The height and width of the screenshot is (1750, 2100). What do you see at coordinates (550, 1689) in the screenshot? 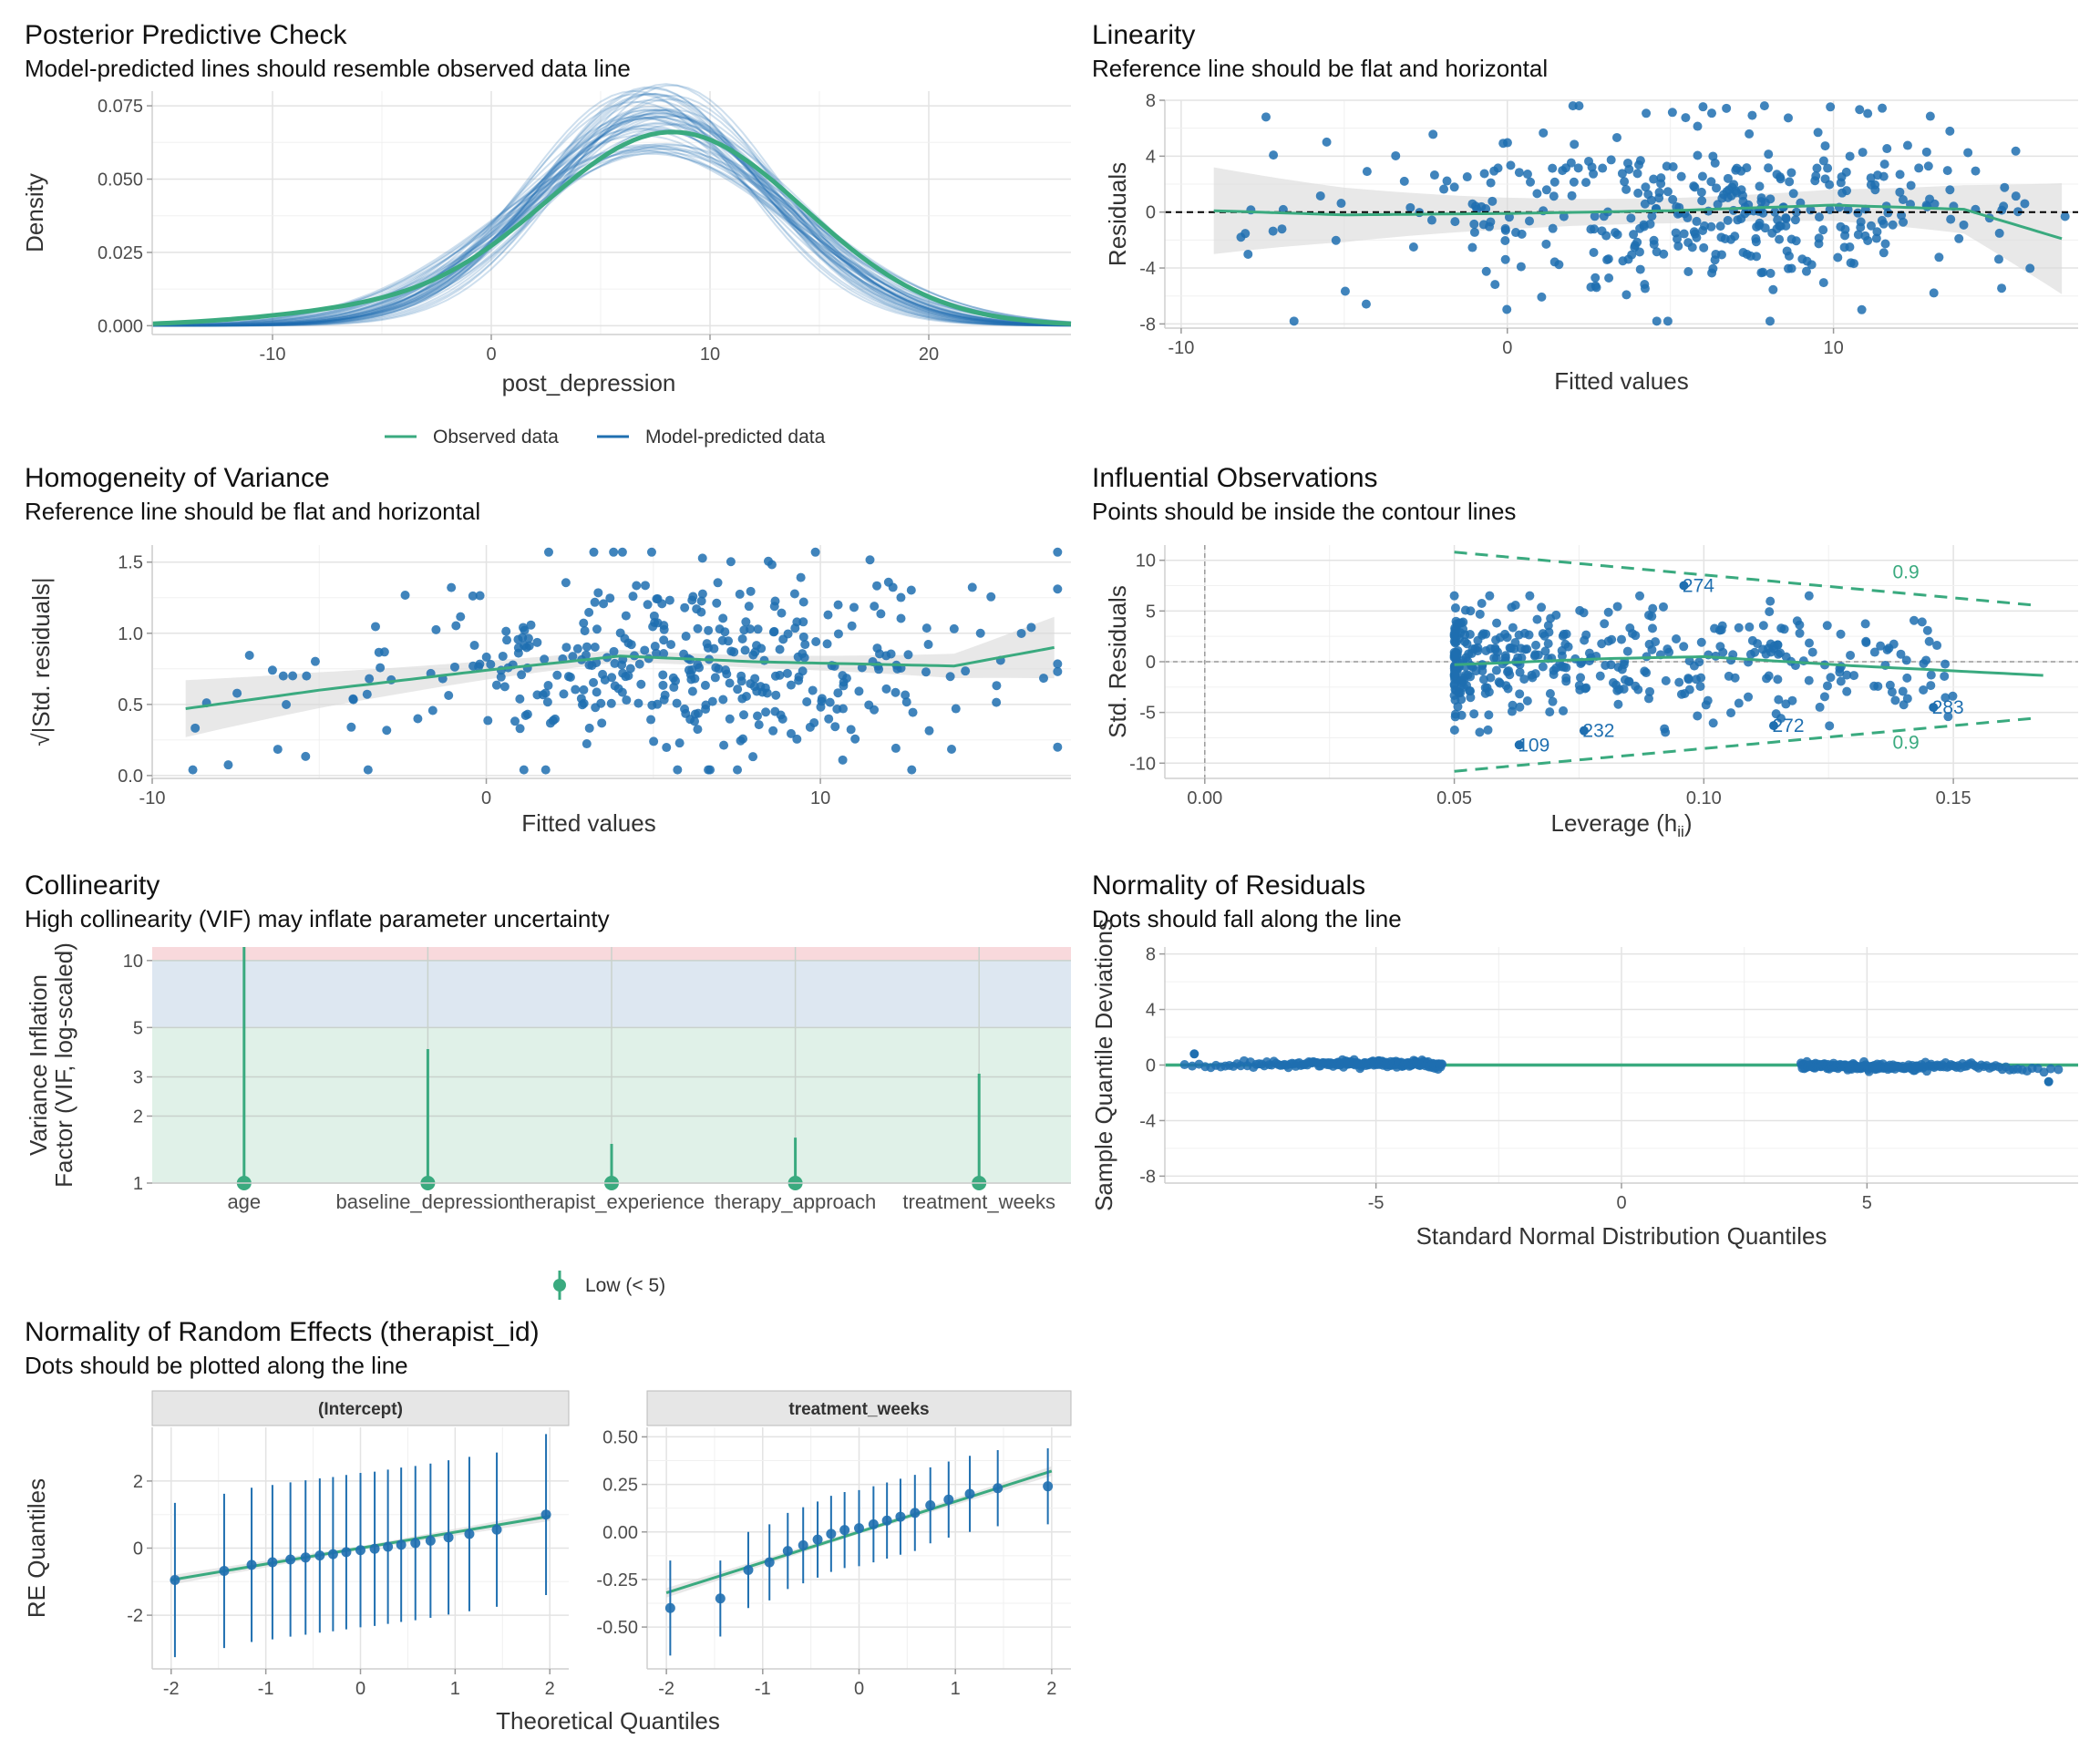
I see `x-tick-label: 2` at bounding box center [550, 1689].